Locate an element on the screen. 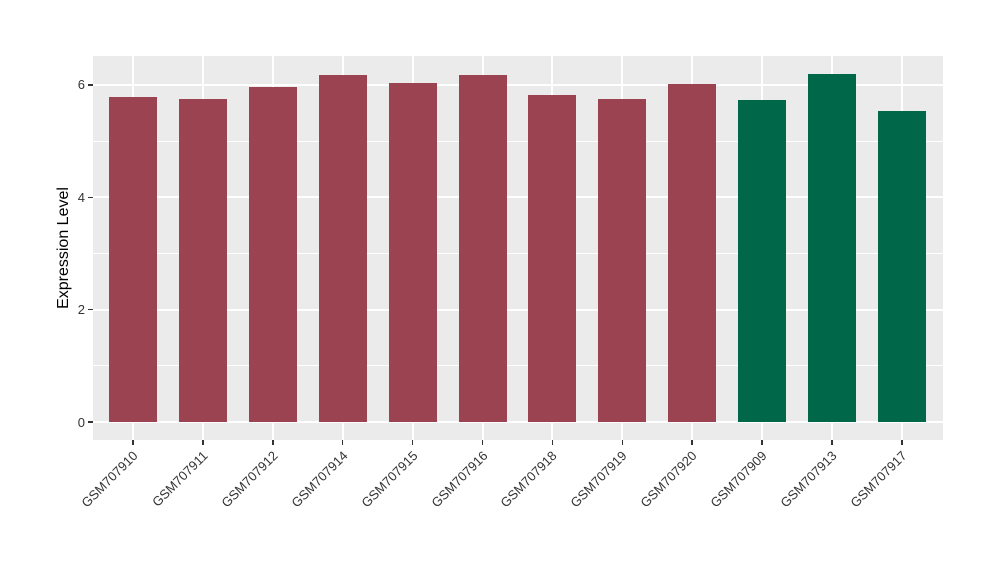 The width and height of the screenshot is (1000, 580). expression-bar-GSM707914 is located at coordinates (342, 248).